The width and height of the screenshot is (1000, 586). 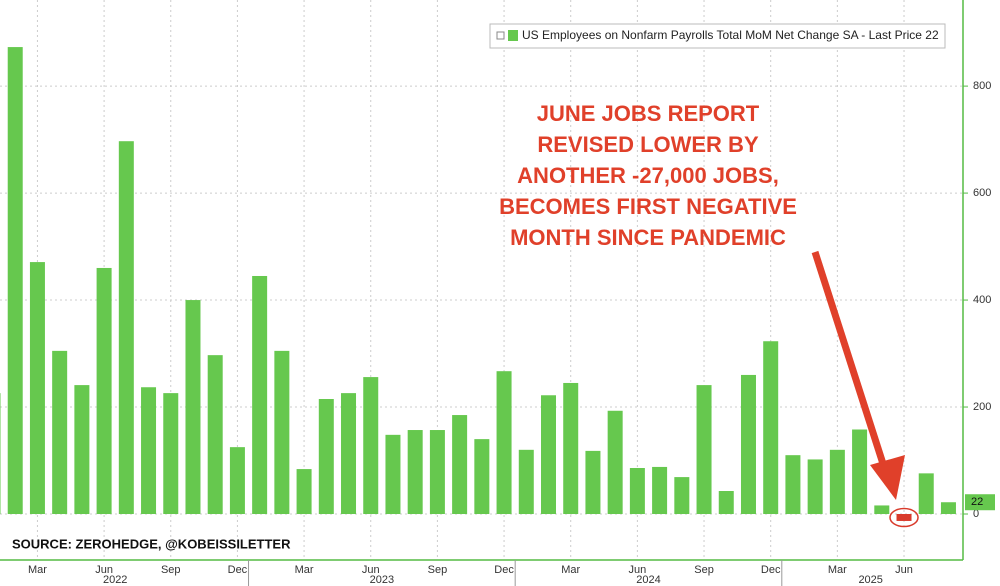 What do you see at coordinates (977, 502) in the screenshot?
I see `last-price-label: 22` at bounding box center [977, 502].